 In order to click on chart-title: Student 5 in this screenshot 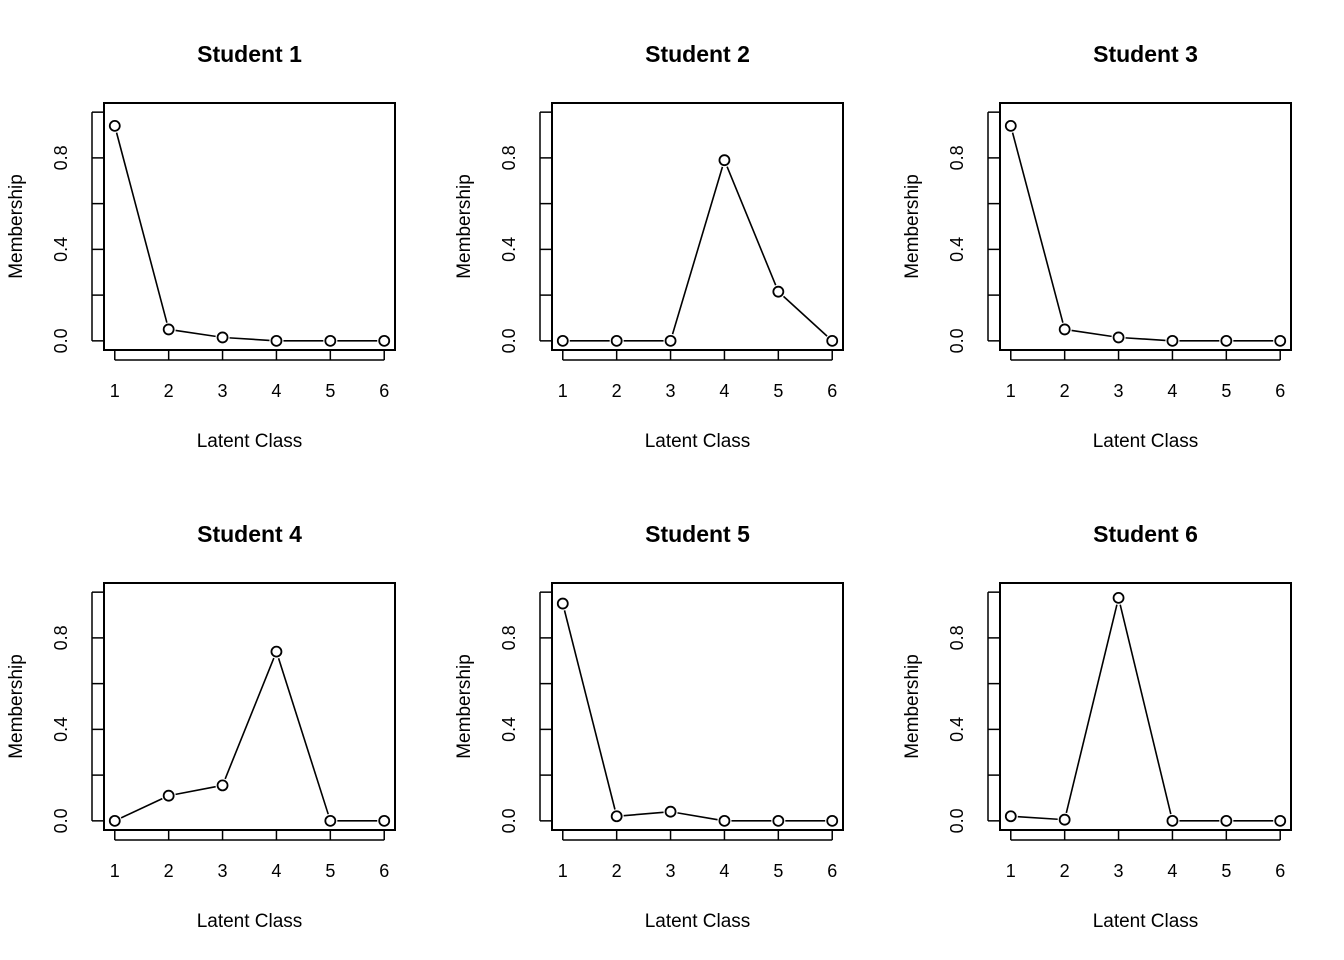, I will do `click(697, 534)`.